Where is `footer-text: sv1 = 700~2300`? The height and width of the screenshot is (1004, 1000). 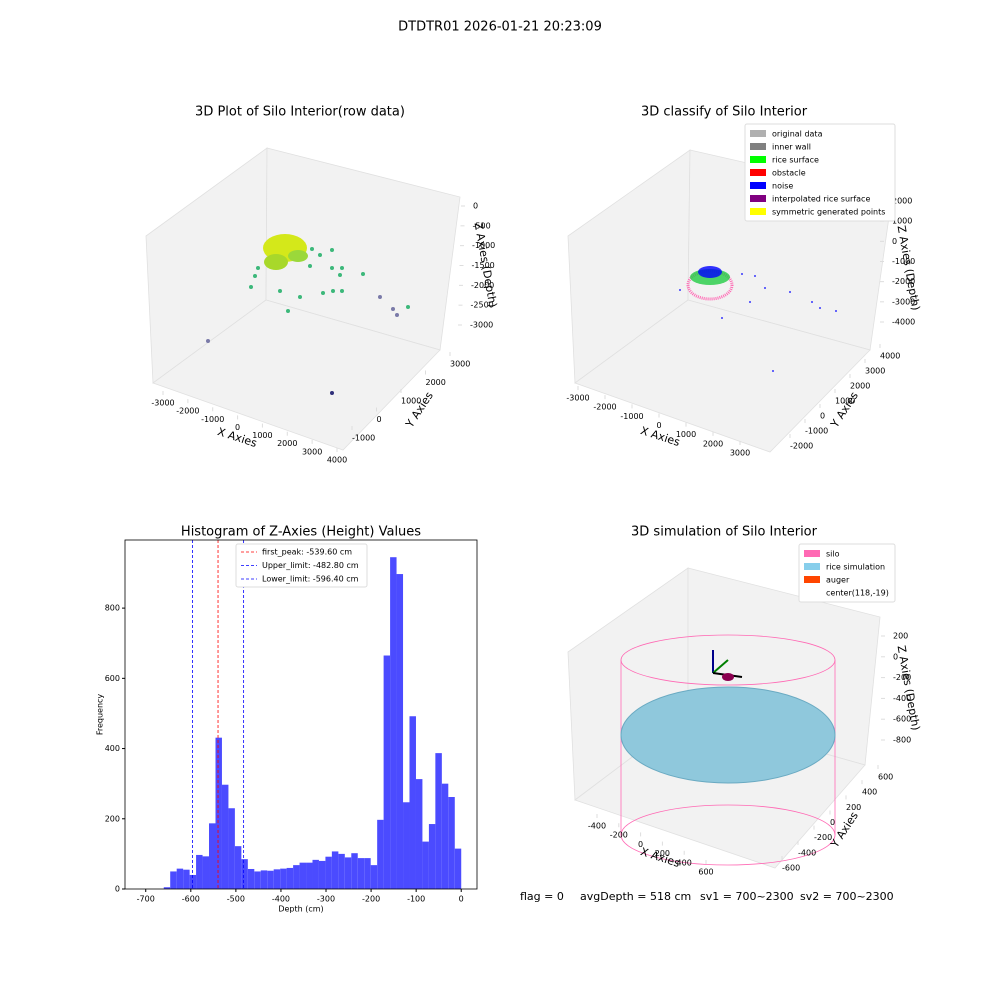 footer-text: sv1 = 700~2300 is located at coordinates (747, 896).